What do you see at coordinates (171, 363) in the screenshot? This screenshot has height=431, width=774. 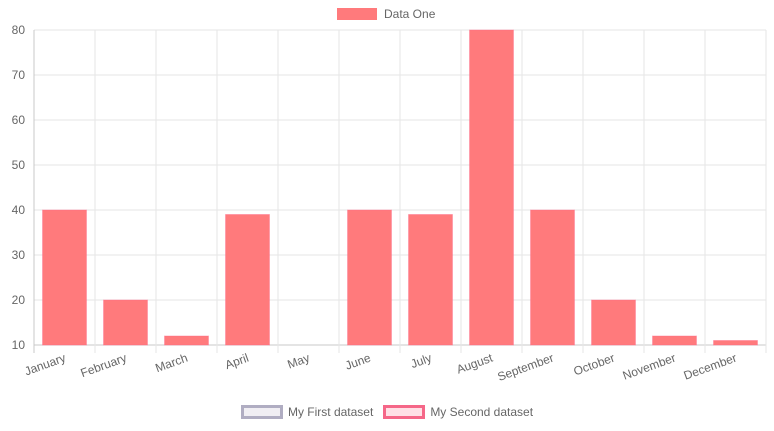 I see `x-tick-label: March` at bounding box center [171, 363].